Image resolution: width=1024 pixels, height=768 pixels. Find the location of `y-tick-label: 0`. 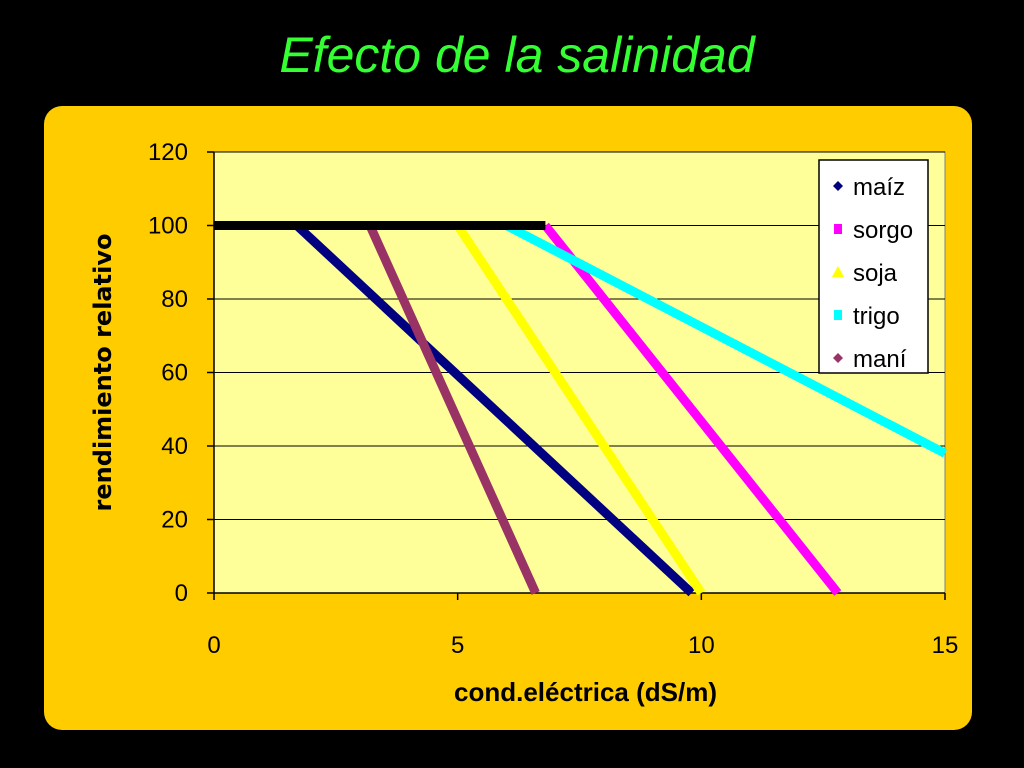

y-tick-label: 0 is located at coordinates (181, 593).